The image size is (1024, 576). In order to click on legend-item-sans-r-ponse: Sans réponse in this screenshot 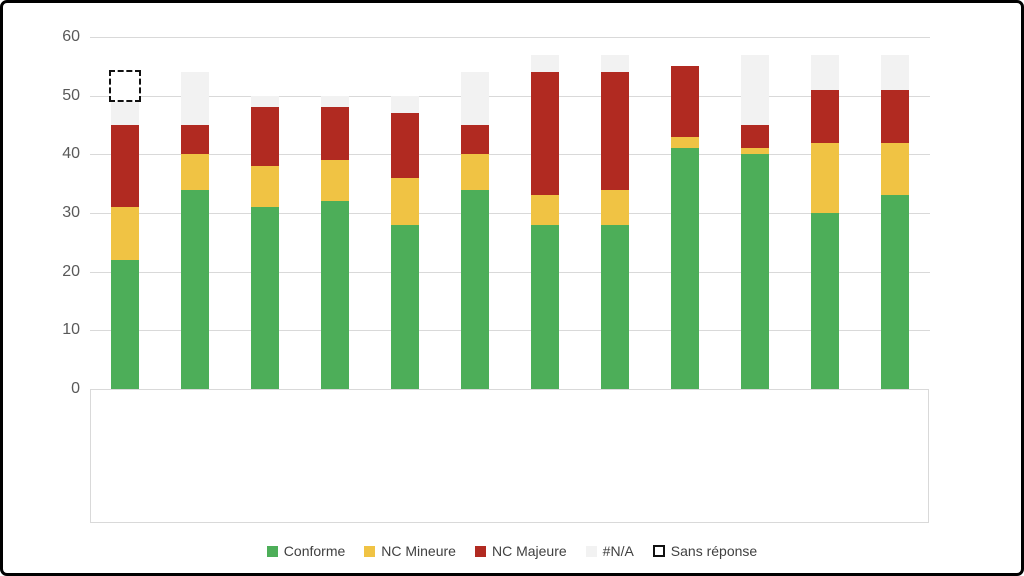, I will do `click(705, 551)`.